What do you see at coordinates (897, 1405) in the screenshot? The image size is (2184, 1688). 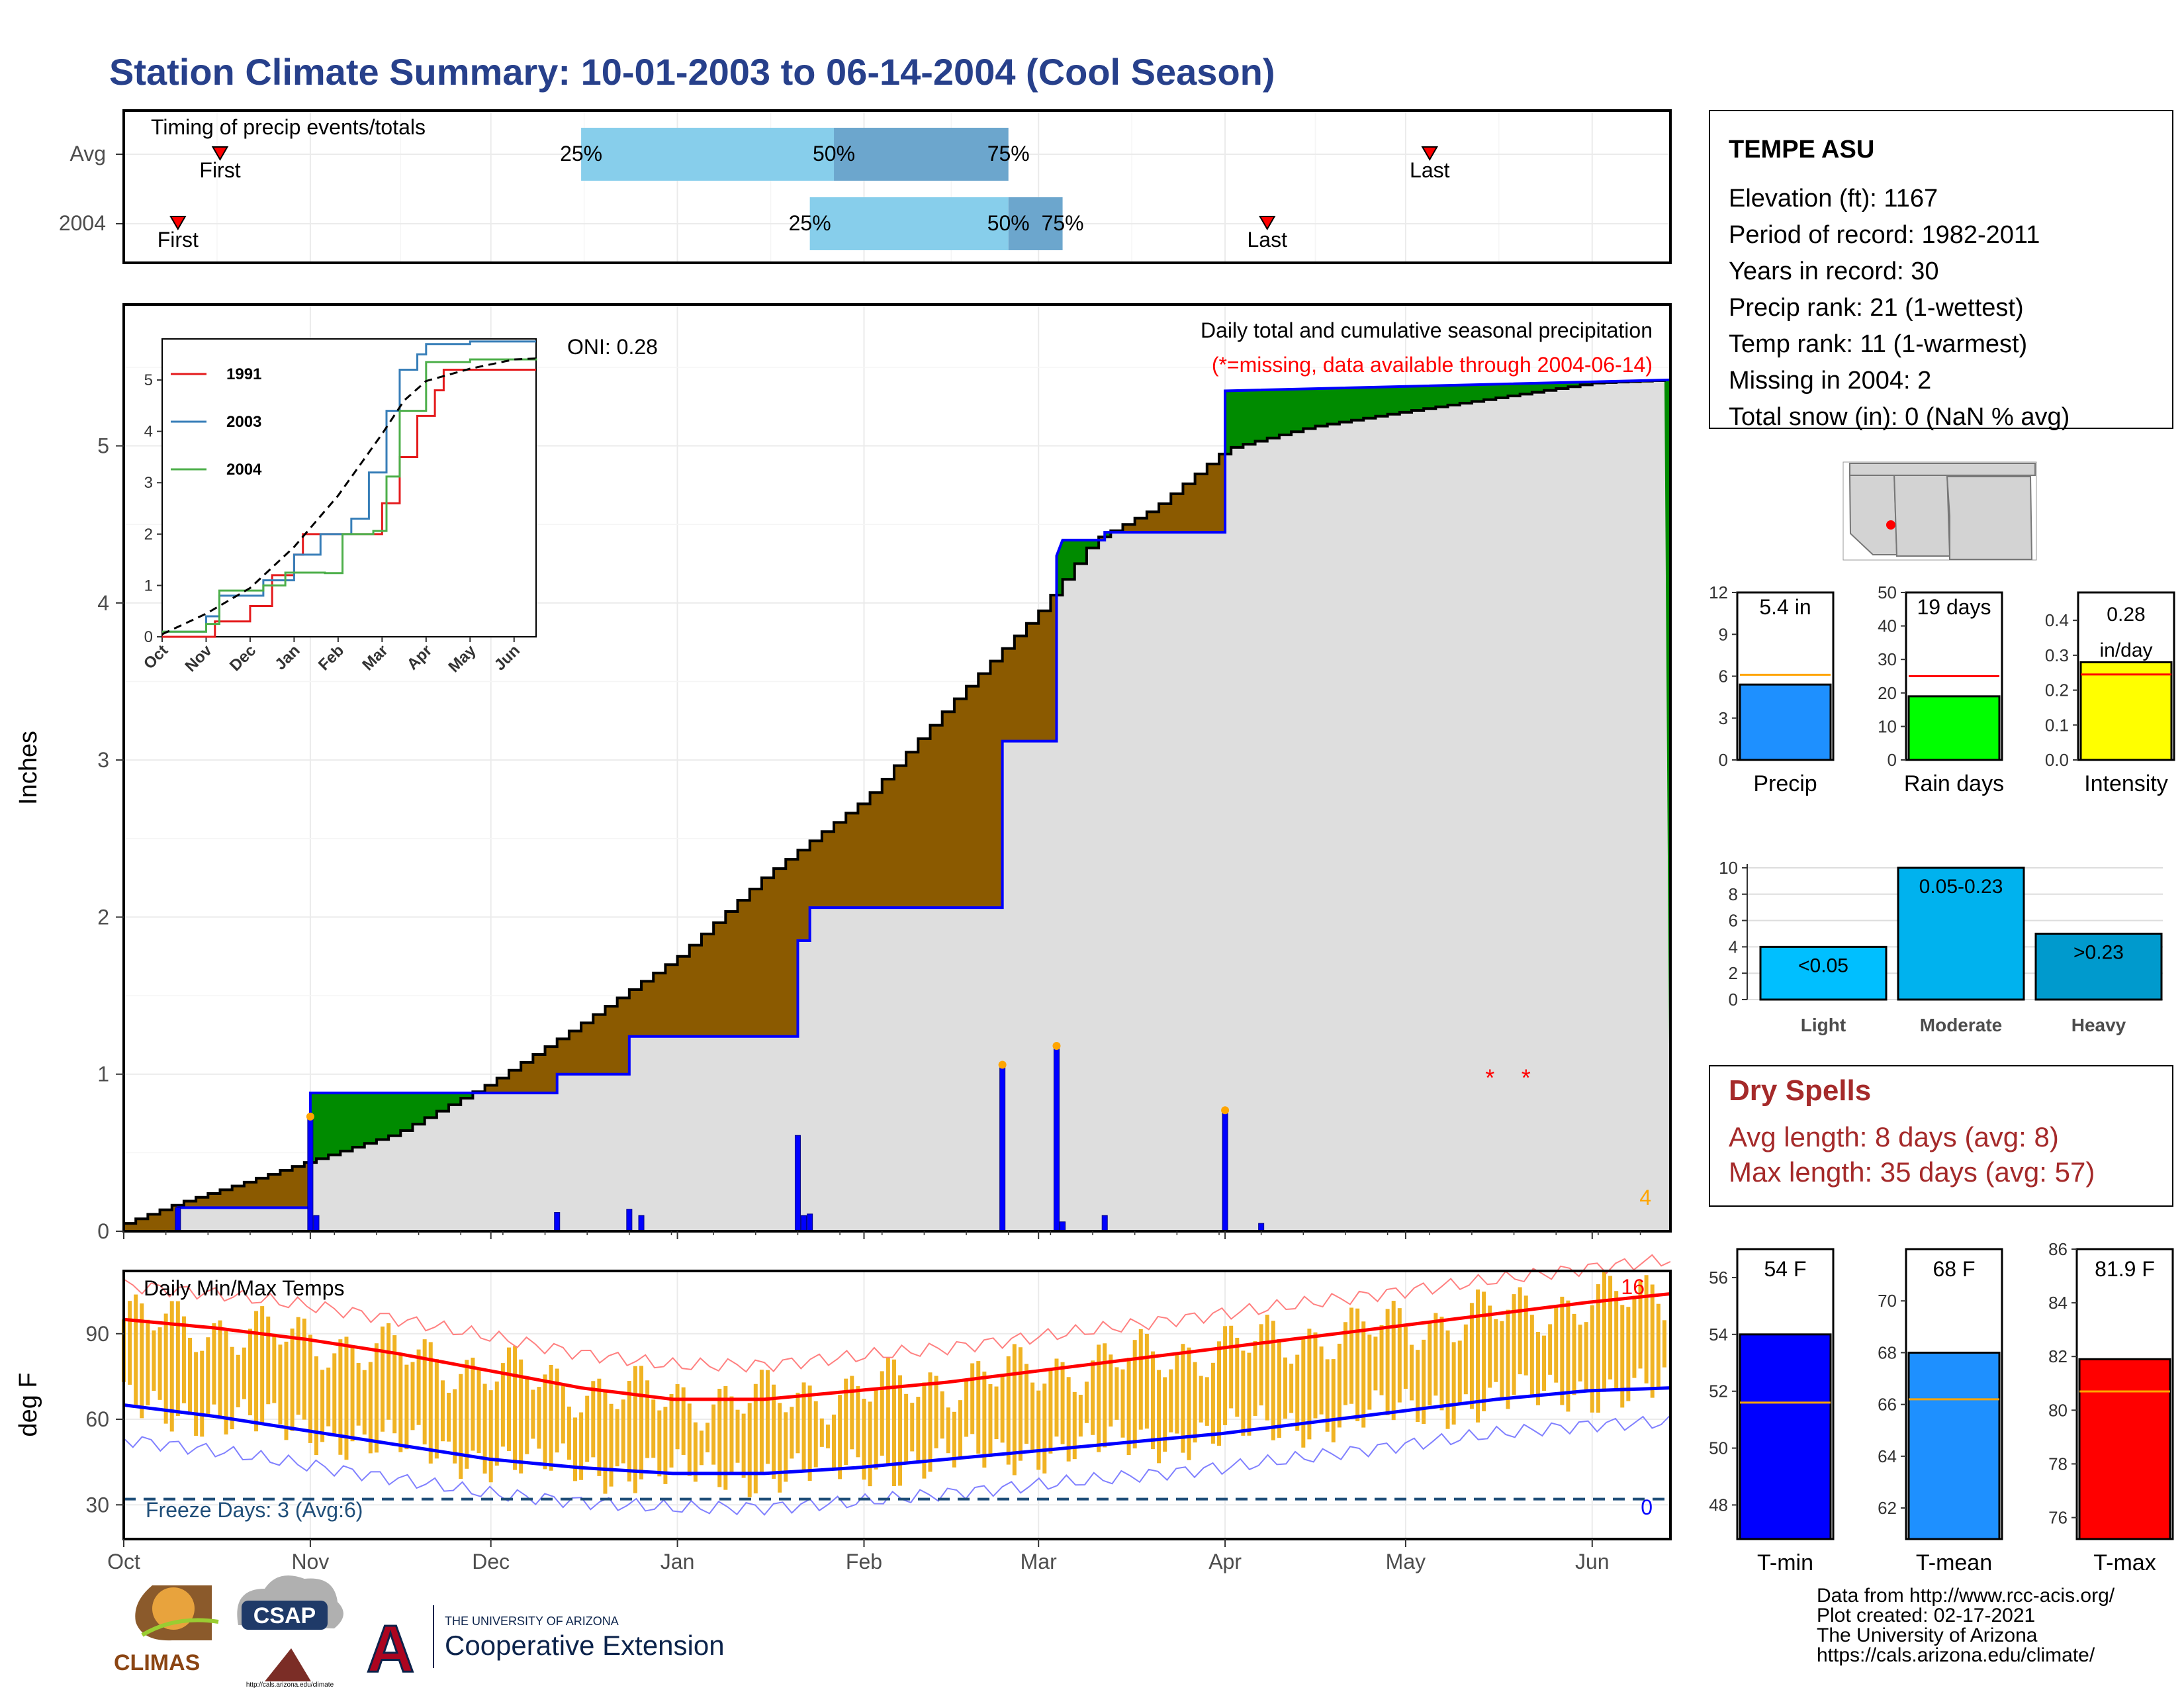 I see `temp-frame` at bounding box center [897, 1405].